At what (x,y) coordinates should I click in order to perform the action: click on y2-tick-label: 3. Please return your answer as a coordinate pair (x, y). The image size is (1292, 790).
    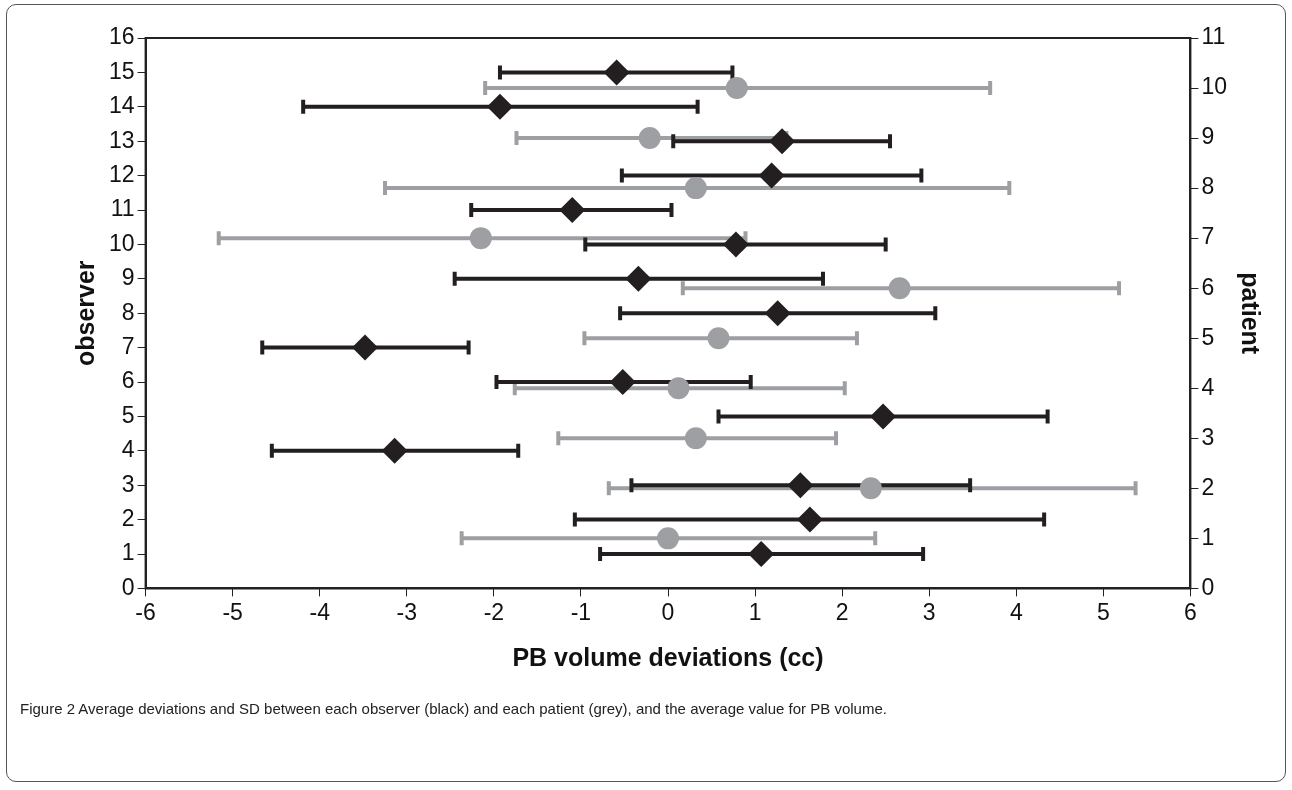
    Looking at the image, I should click on (1208, 436).